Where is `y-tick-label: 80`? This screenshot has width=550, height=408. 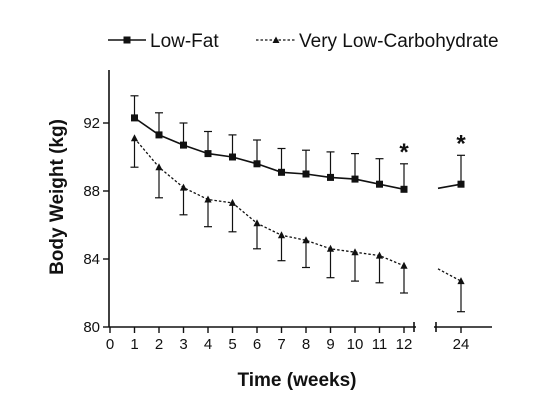 y-tick-label: 80 is located at coordinates (91, 327).